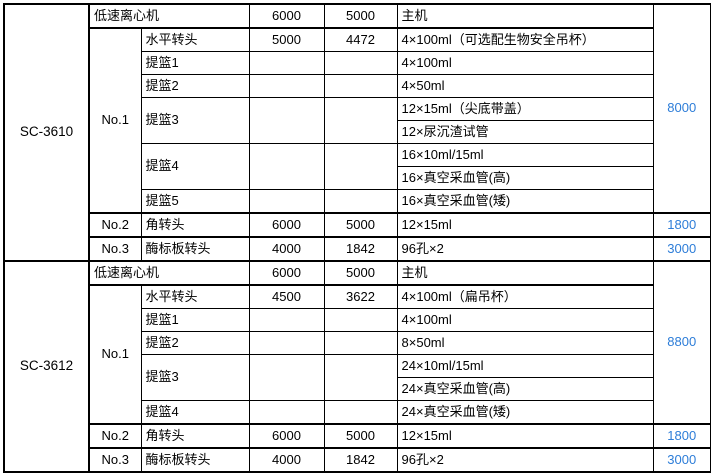 The width and height of the screenshot is (711, 476). Describe the element at coordinates (525, 132) in the screenshot. I see `capacity-cell: 12×尿沉渣试管` at that location.